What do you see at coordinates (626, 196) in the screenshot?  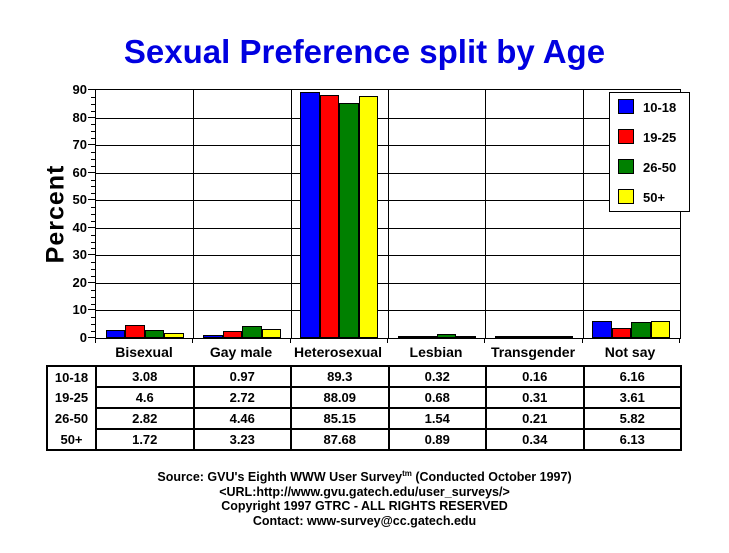 I see `legend-swatch-50plus` at bounding box center [626, 196].